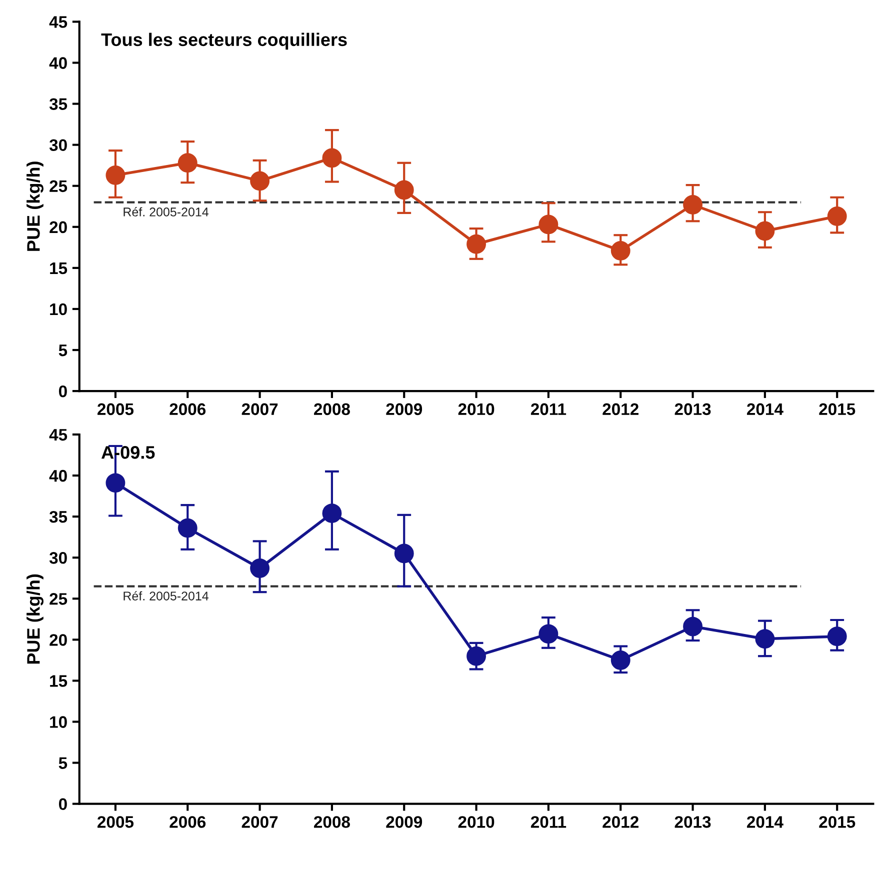  Describe the element at coordinates (224, 41) in the screenshot. I see `text: Tous les secteurs coquilliers` at that location.